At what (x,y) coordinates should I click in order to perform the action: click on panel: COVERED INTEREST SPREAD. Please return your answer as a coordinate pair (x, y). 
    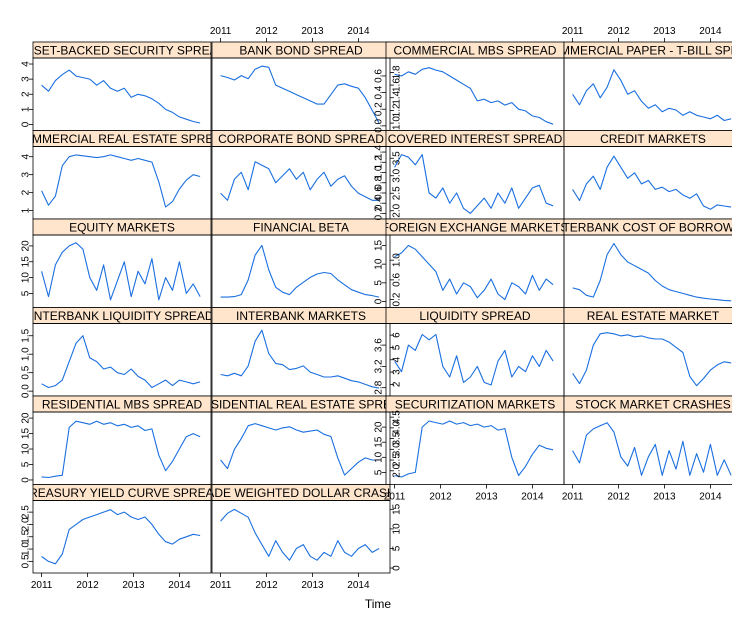
    Looking at the image, I should click on (475, 175).